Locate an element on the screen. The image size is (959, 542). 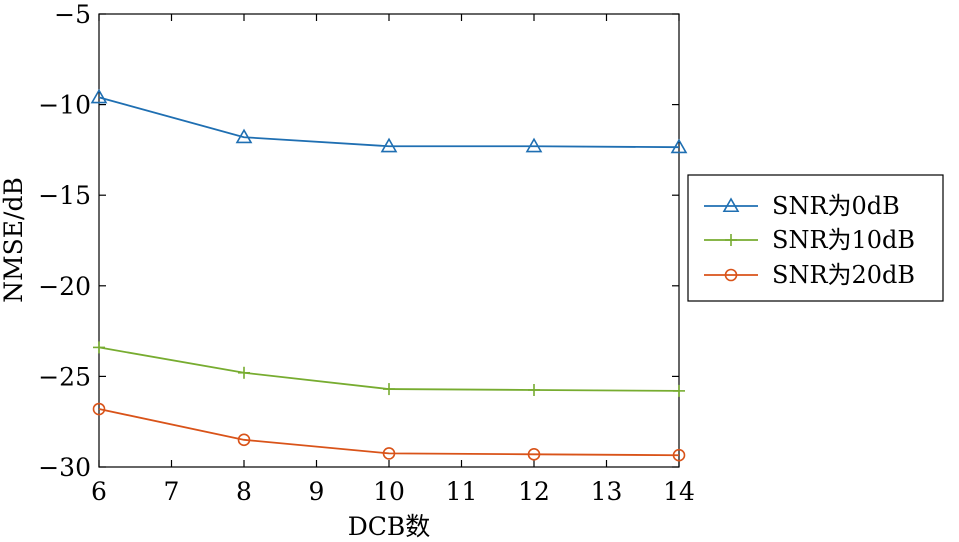
x-tick-label: 10 is located at coordinates (389, 491).